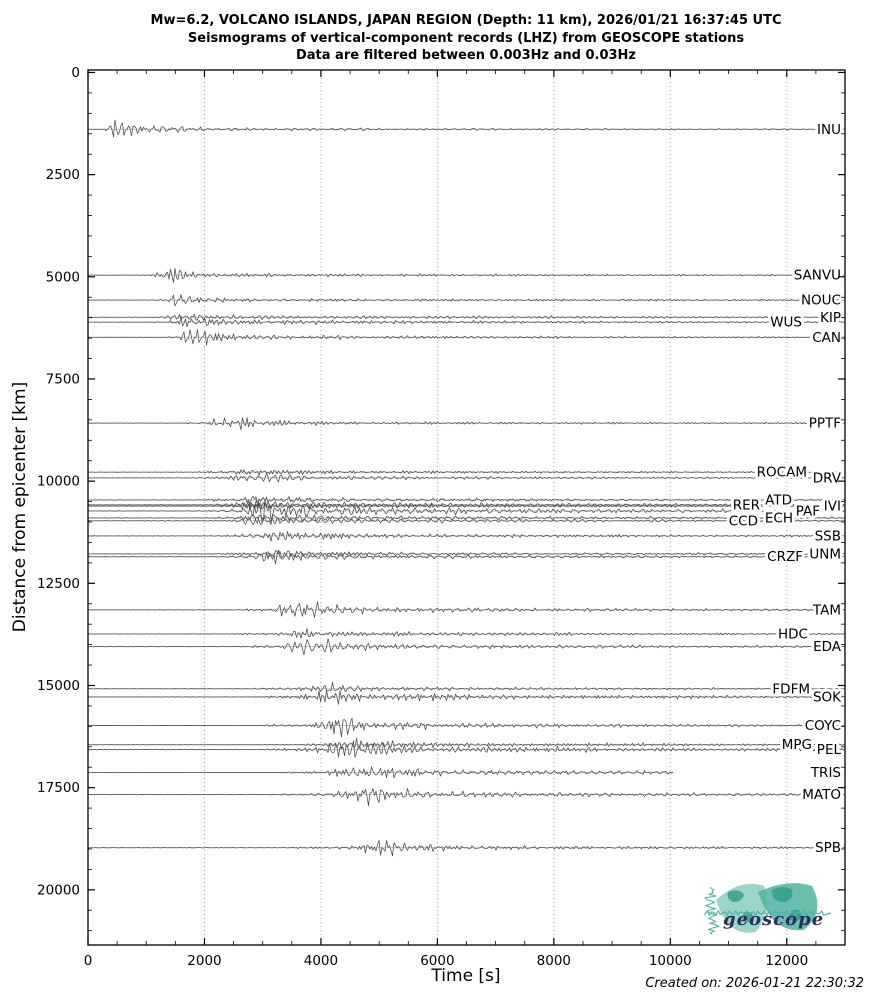  I want to click on station-label-CRZF: CRZF, so click(785, 557).